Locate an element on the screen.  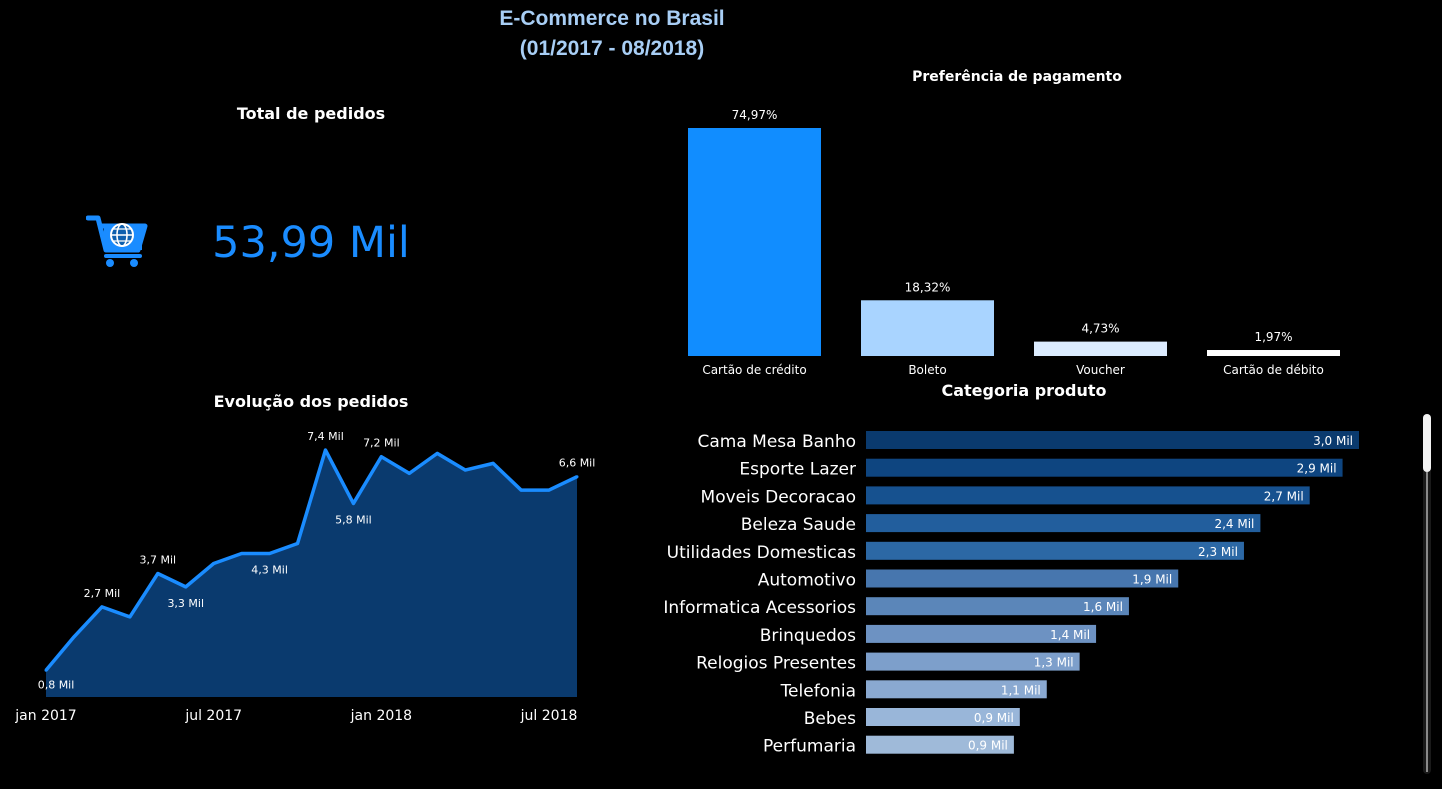
pagamento-data-label: 74,97% is located at coordinates (755, 115).